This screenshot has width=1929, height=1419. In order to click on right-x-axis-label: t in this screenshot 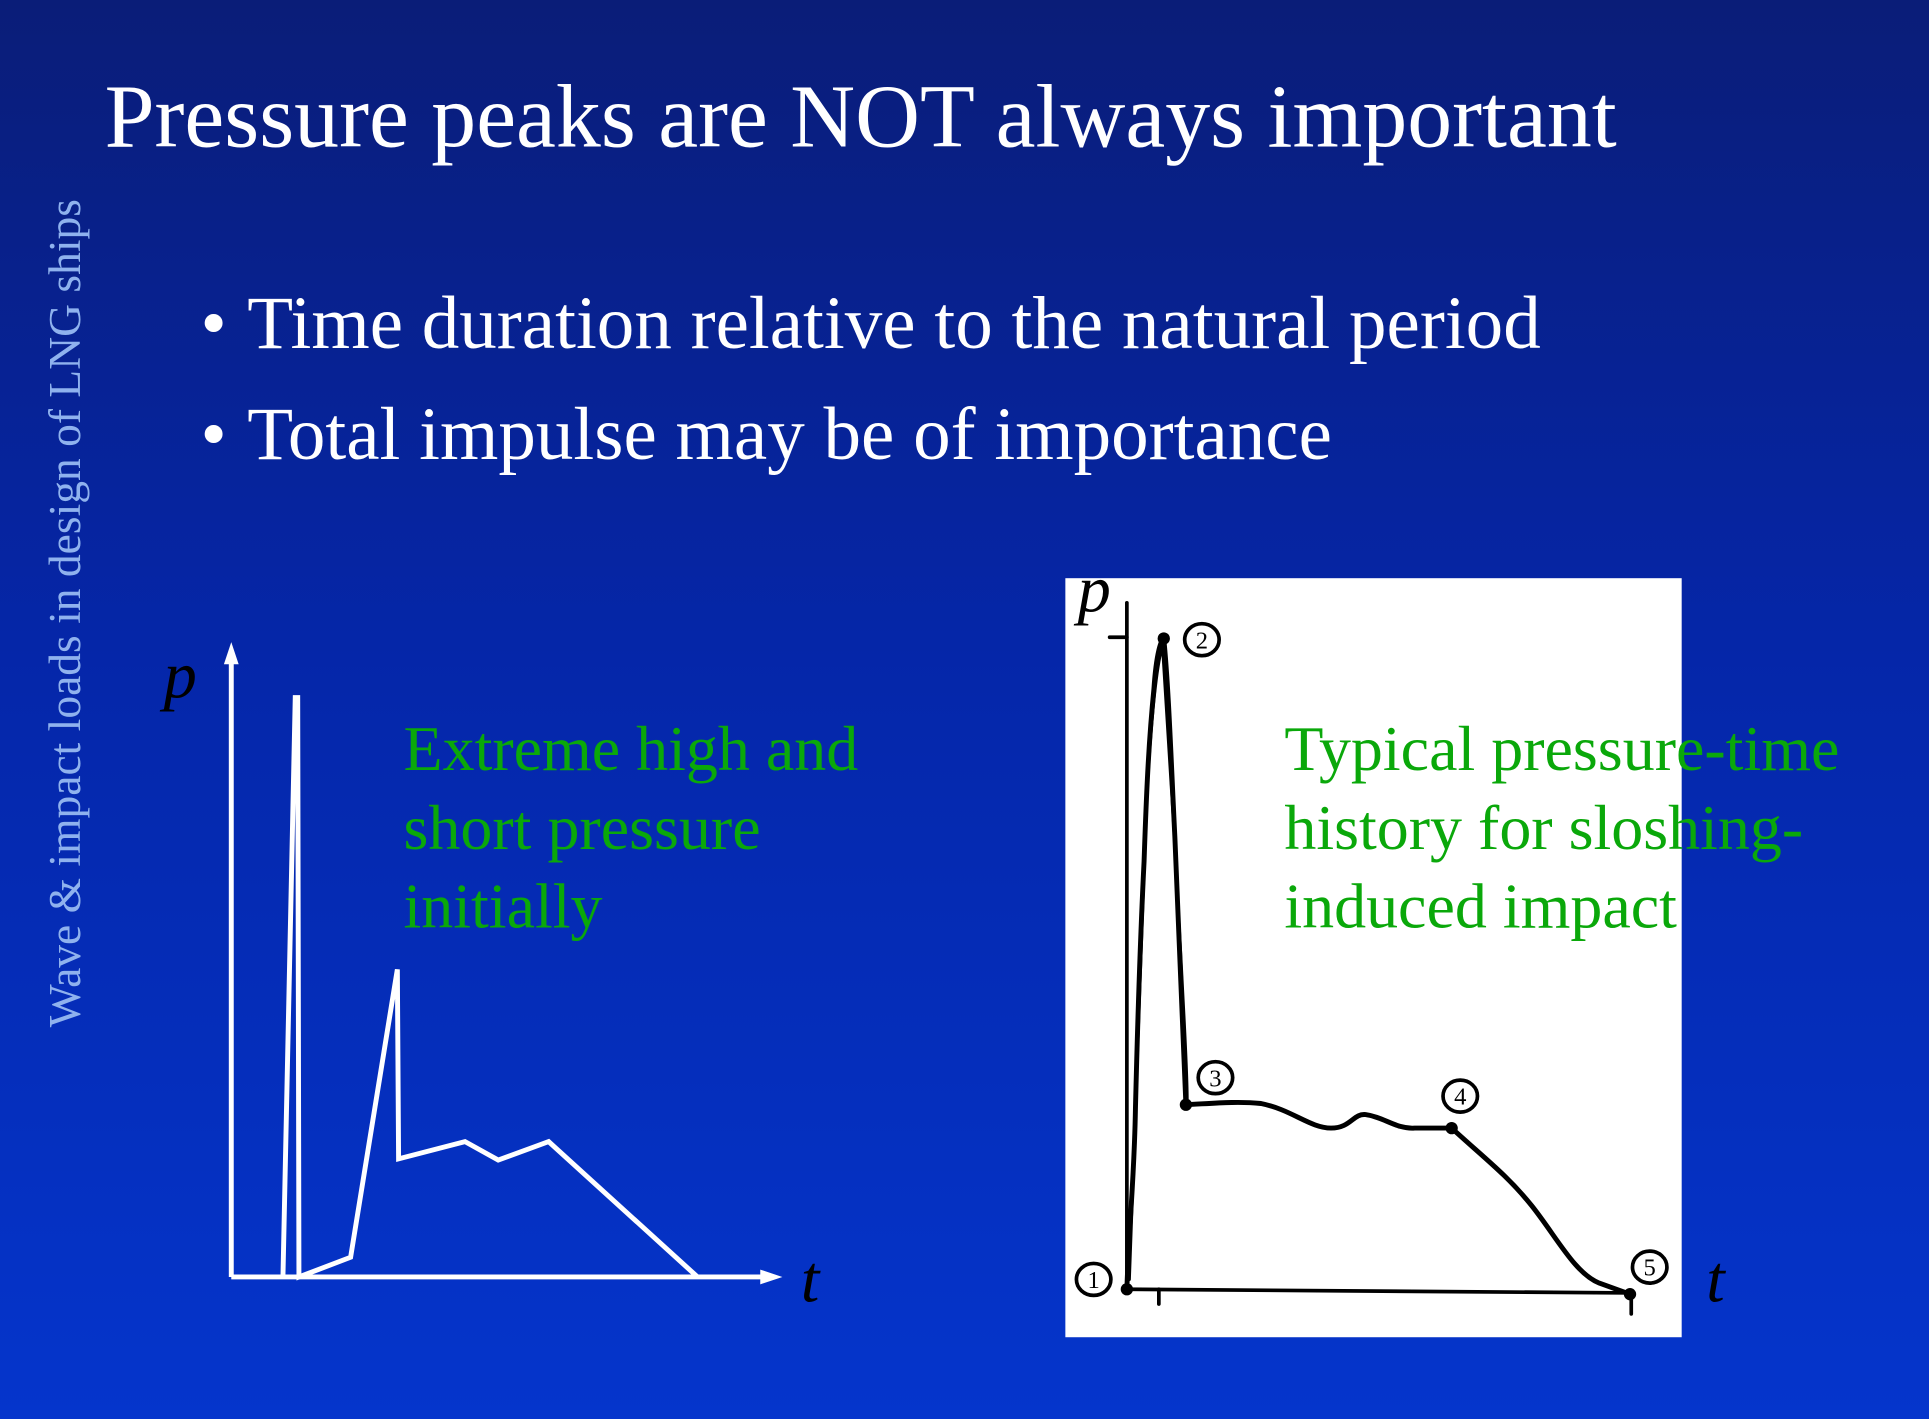, I will do `click(1715, 1279)`.